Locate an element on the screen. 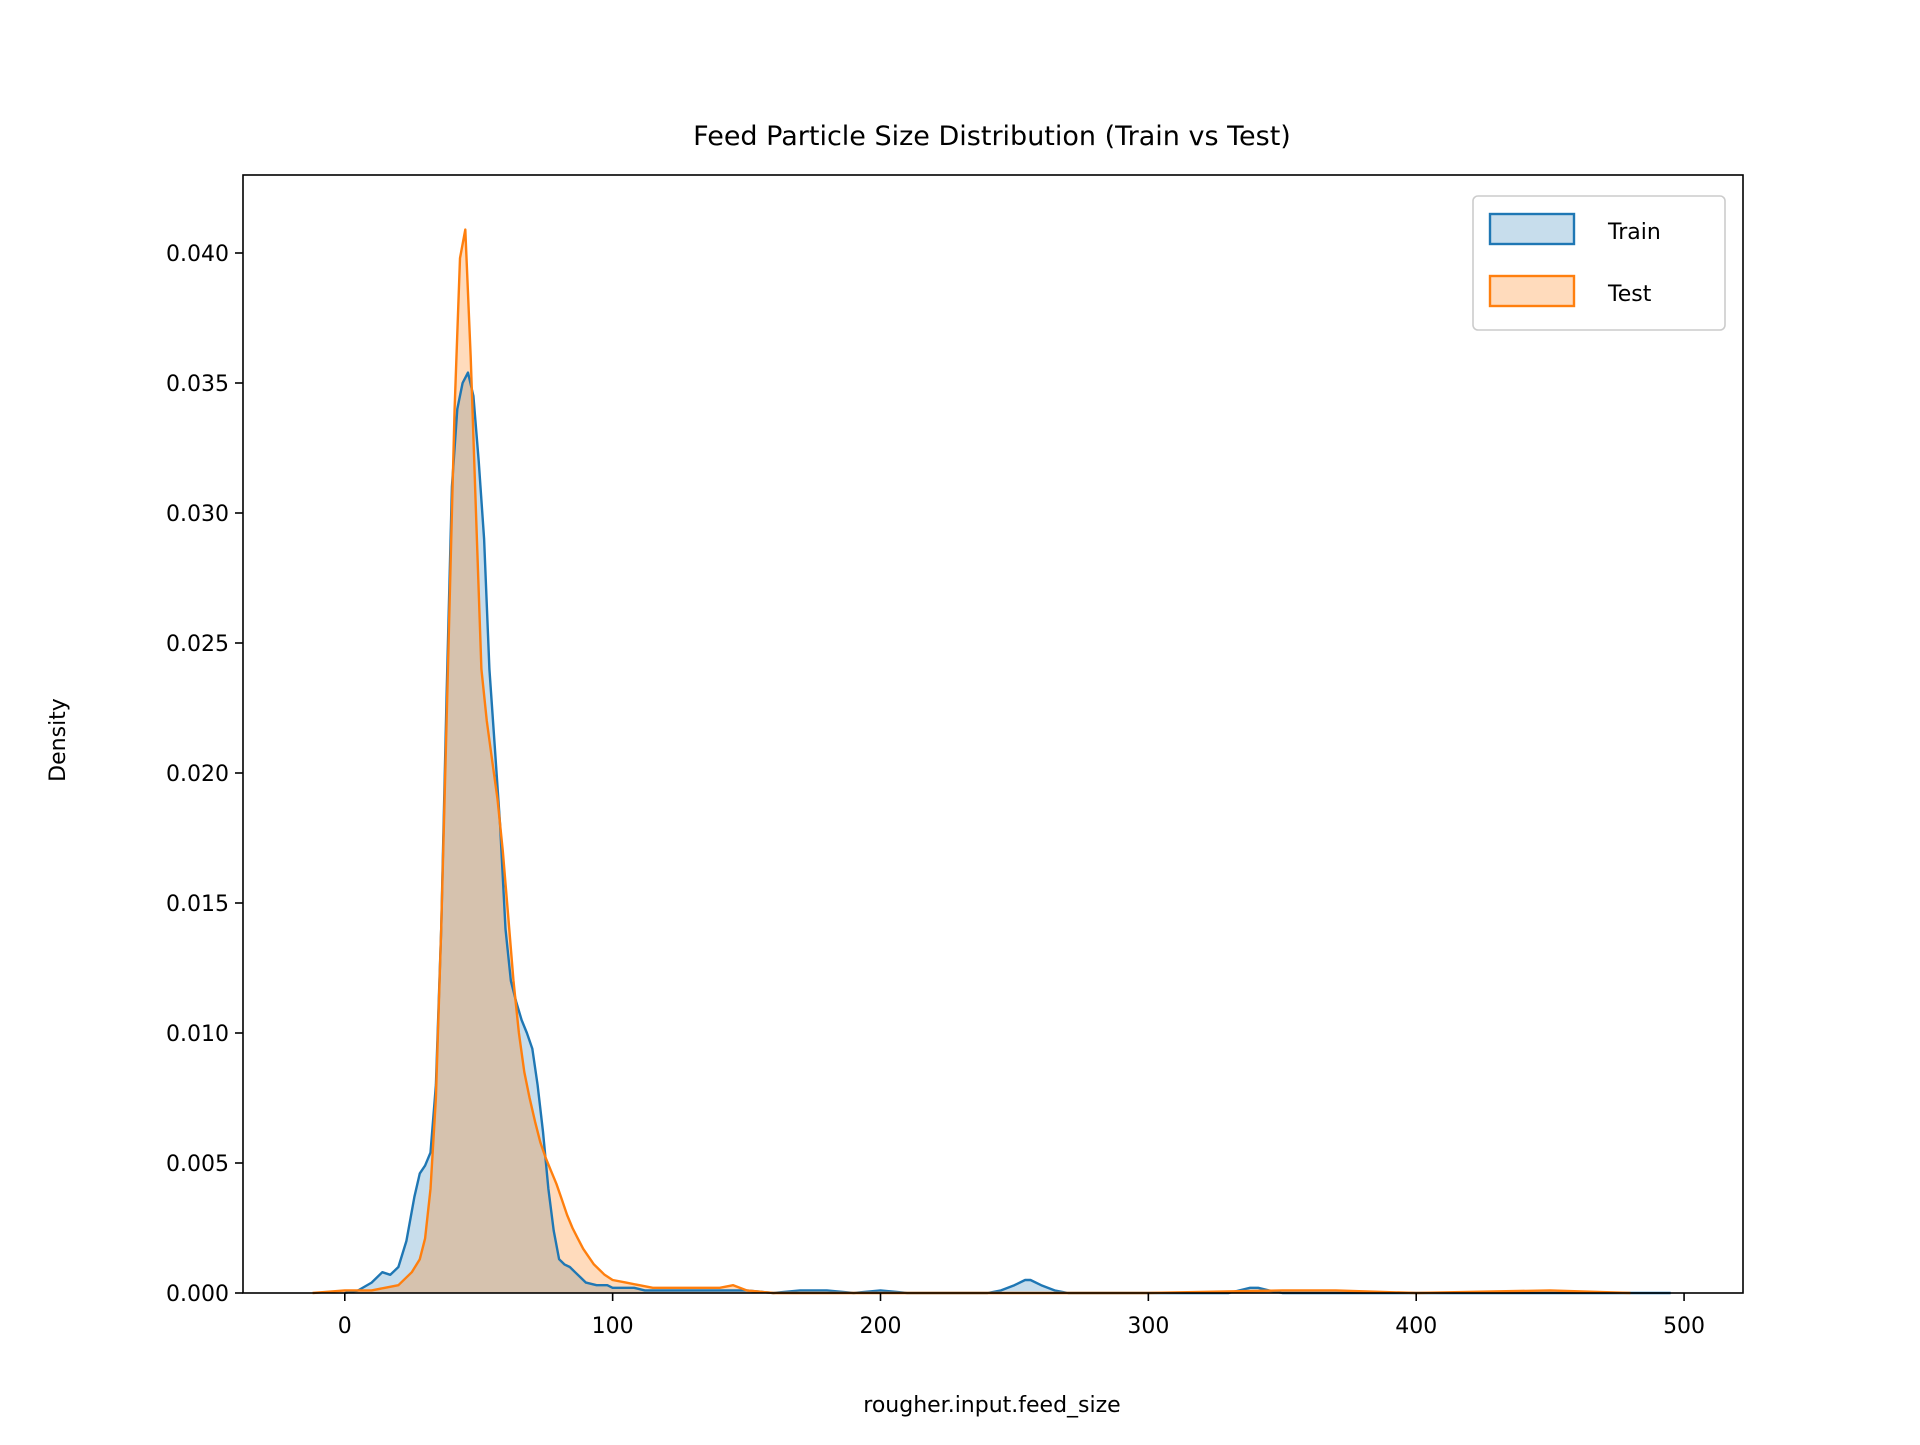  legend-label-test: Test is located at coordinates (1629, 294).